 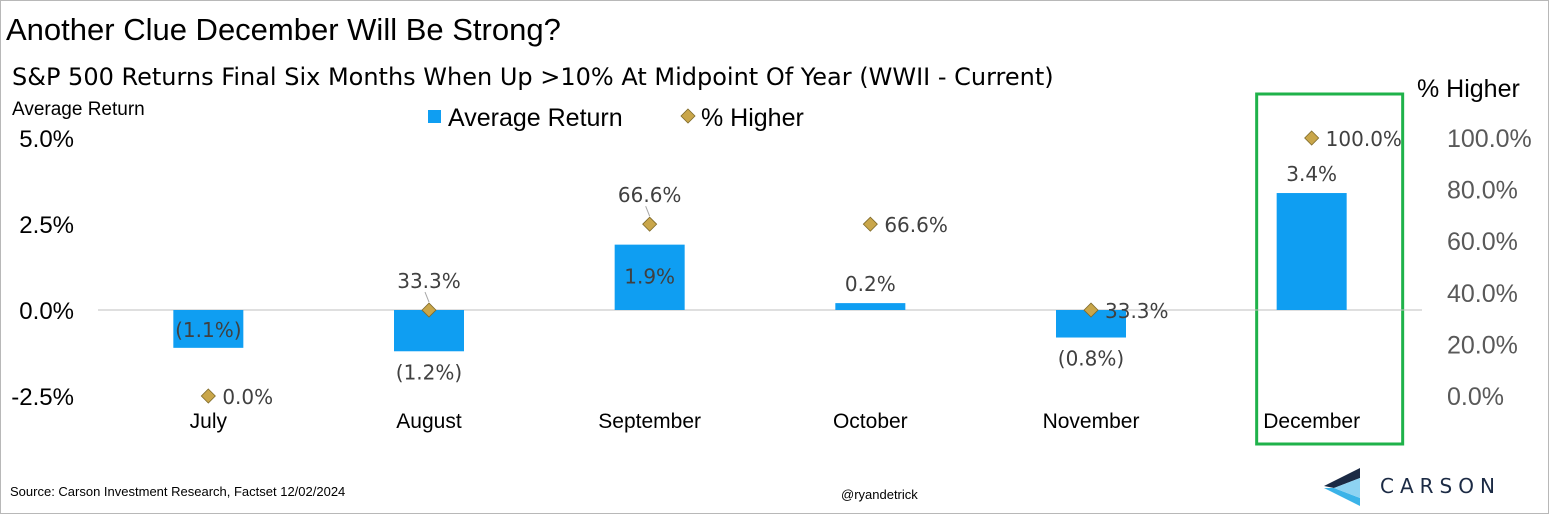 What do you see at coordinates (1489, 139) in the screenshot?
I see `right-axis-tick-label: 100.0%` at bounding box center [1489, 139].